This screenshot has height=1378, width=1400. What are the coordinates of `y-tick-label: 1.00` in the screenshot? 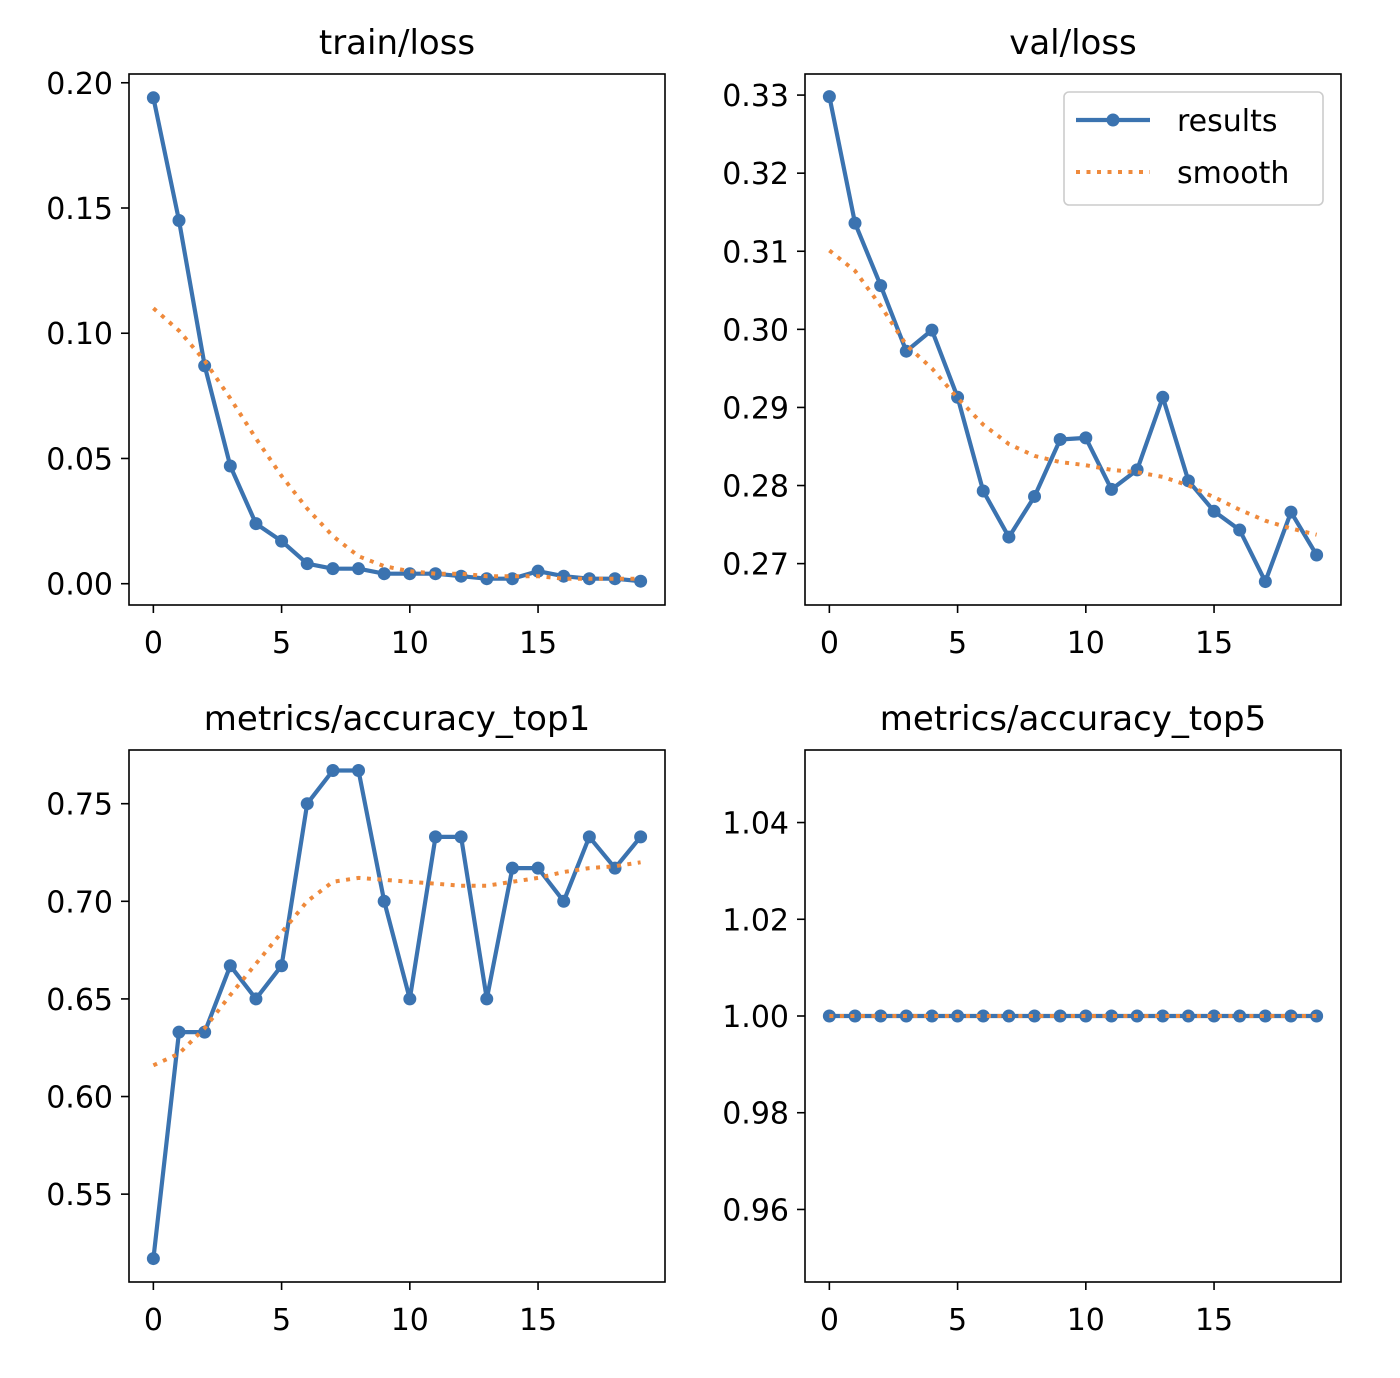 It's located at (755, 1017).